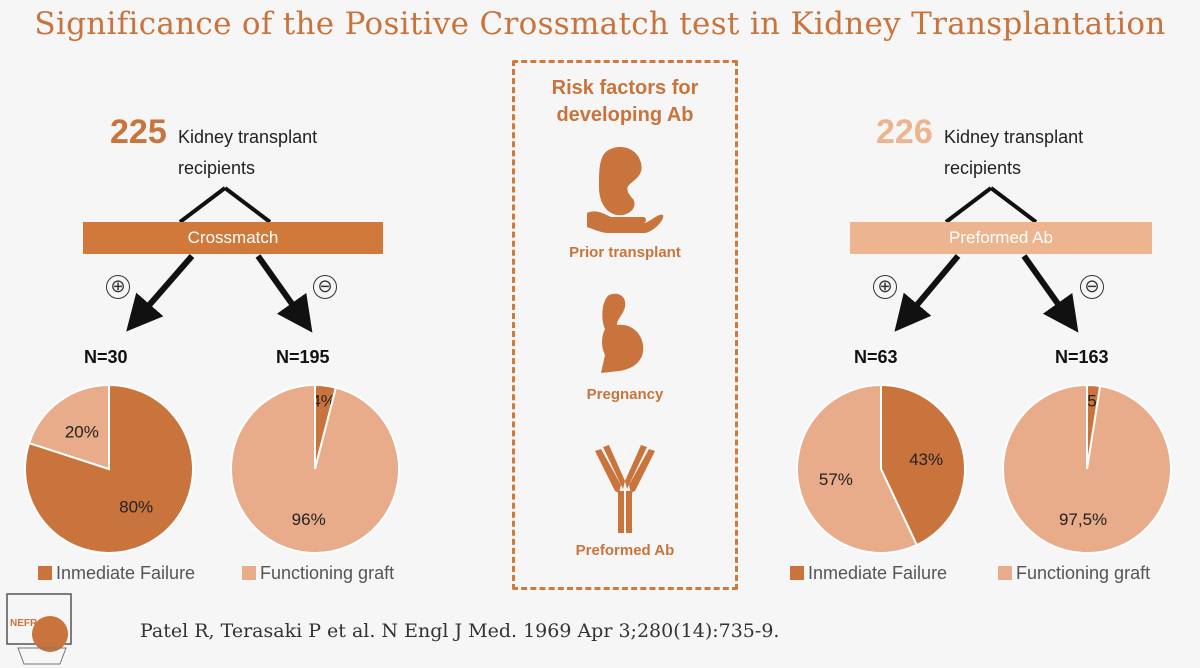  Describe the element at coordinates (327, 573) in the screenshot. I see `left-legend-functioning-label: Functioning graft` at that location.